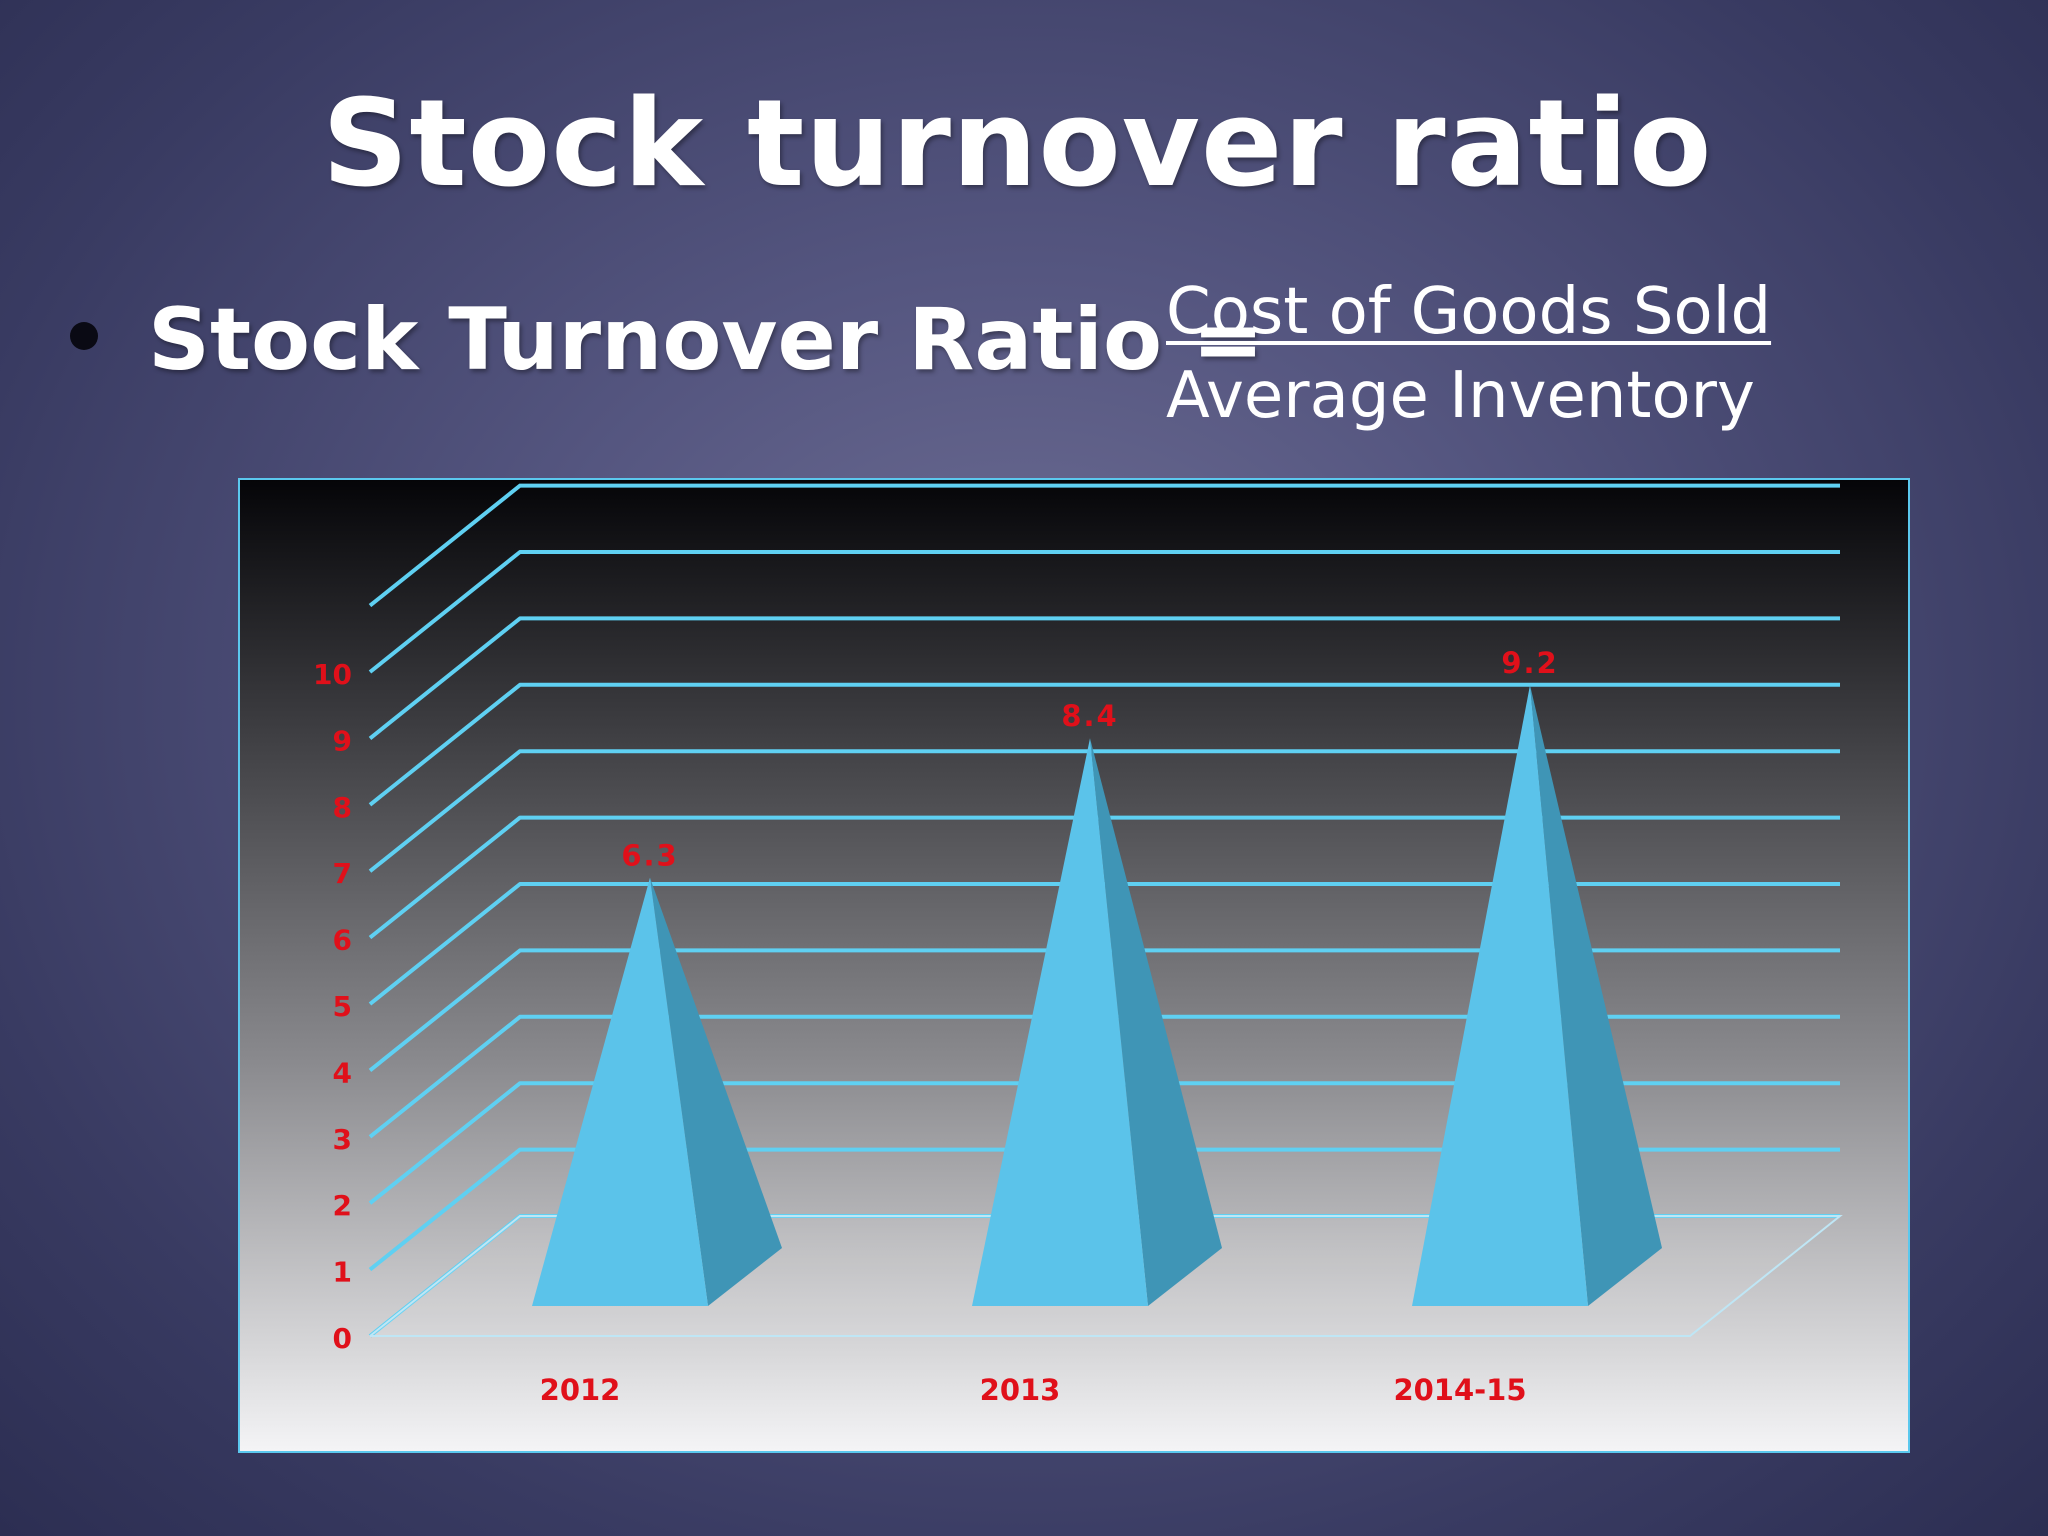 This screenshot has width=2048, height=1536. What do you see at coordinates (342, 1205) in the screenshot?
I see `y-tick-label: 2` at bounding box center [342, 1205].